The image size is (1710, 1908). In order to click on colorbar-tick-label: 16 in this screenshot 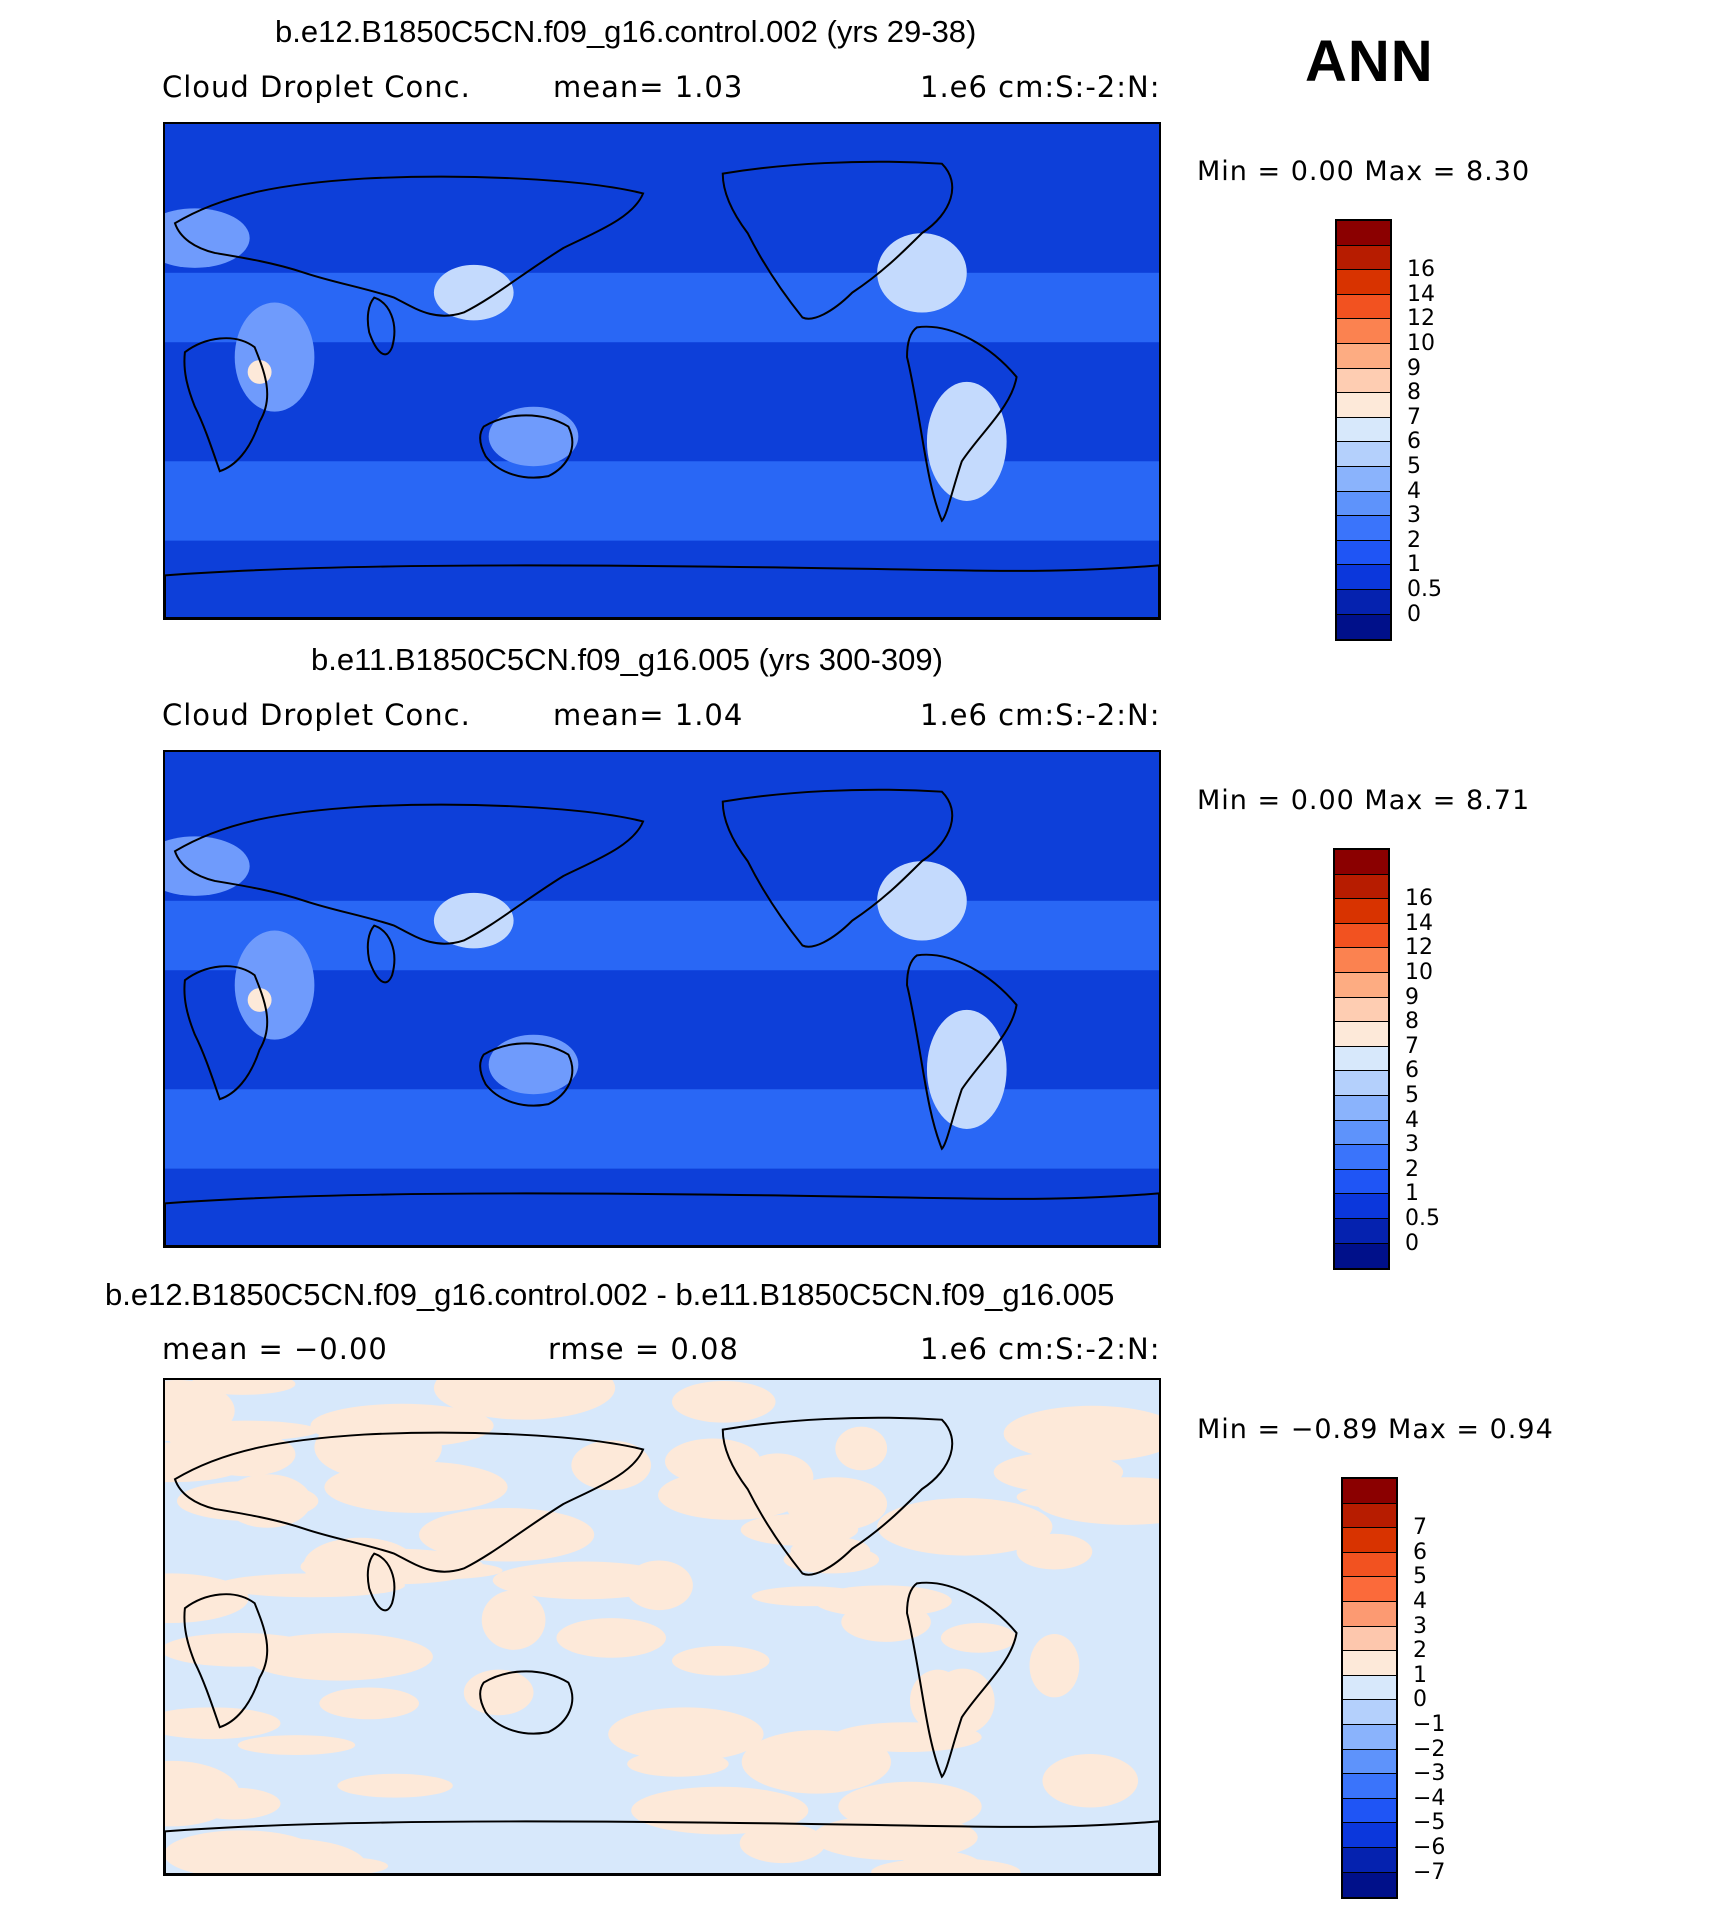, I will do `click(1421, 270)`.